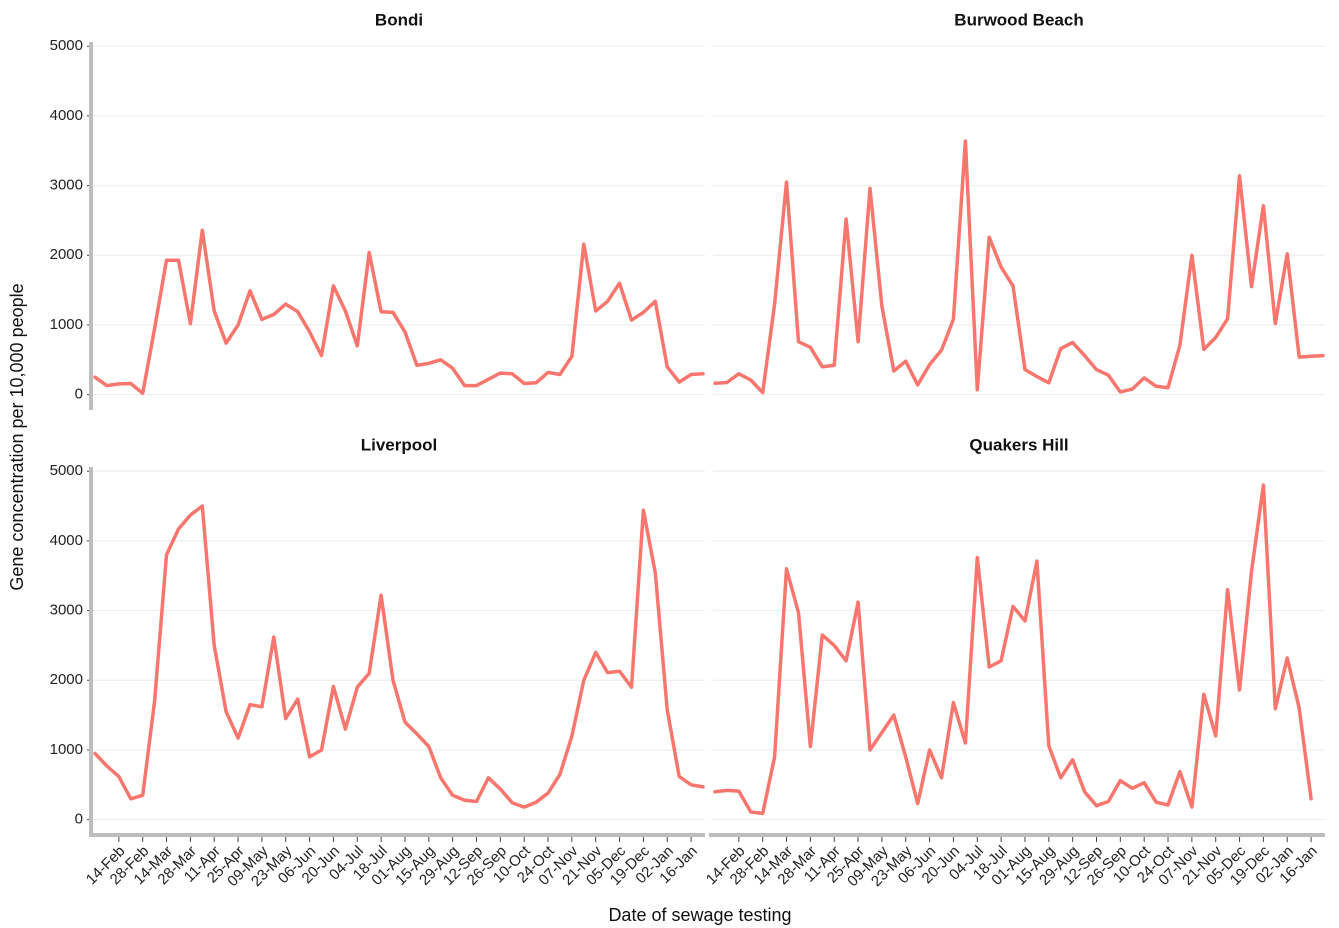 This screenshot has height=928, width=1339. I want to click on x-axis-label: Date of sewage testing, so click(699, 915).